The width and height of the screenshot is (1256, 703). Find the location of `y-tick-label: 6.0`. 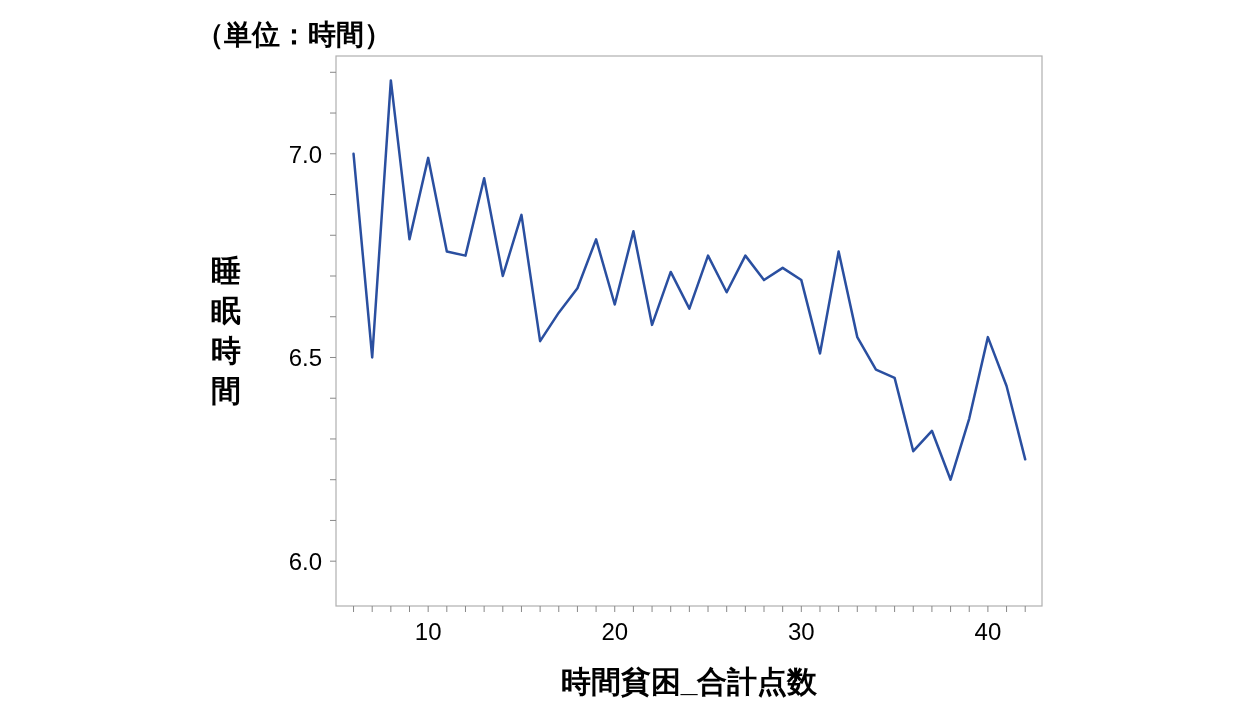

y-tick-label: 6.0 is located at coordinates (305, 562).